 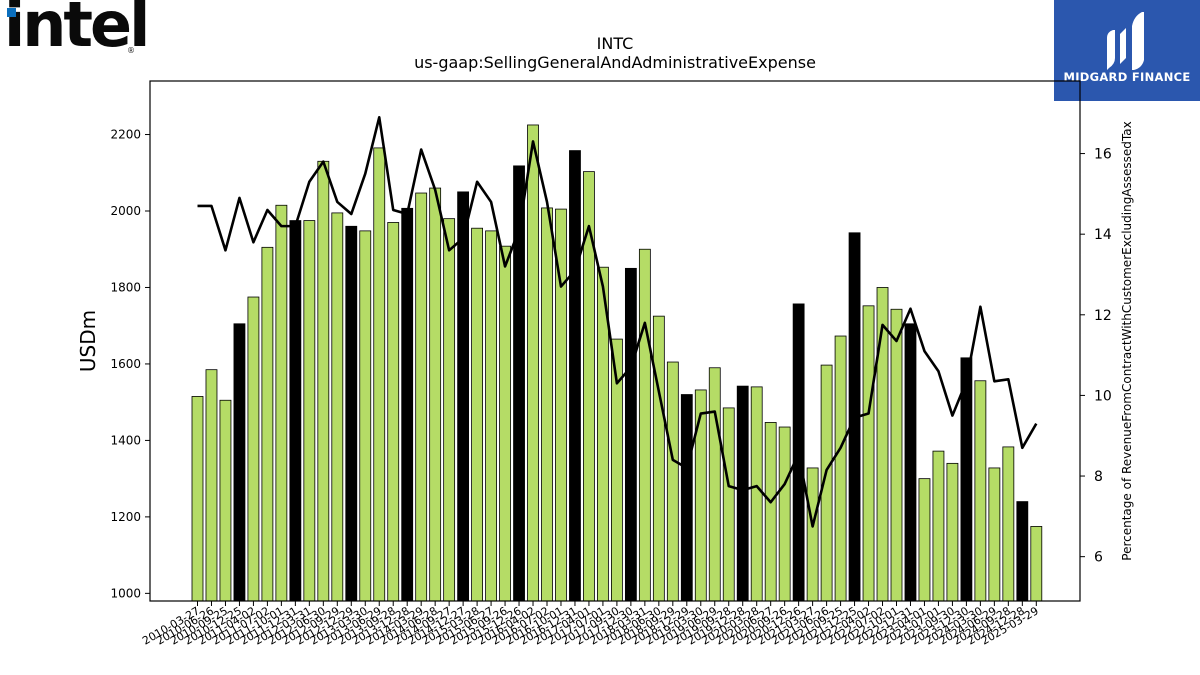 What do you see at coordinates (1103, 235) in the screenshot?
I see `y2-tick-label: 14` at bounding box center [1103, 235].